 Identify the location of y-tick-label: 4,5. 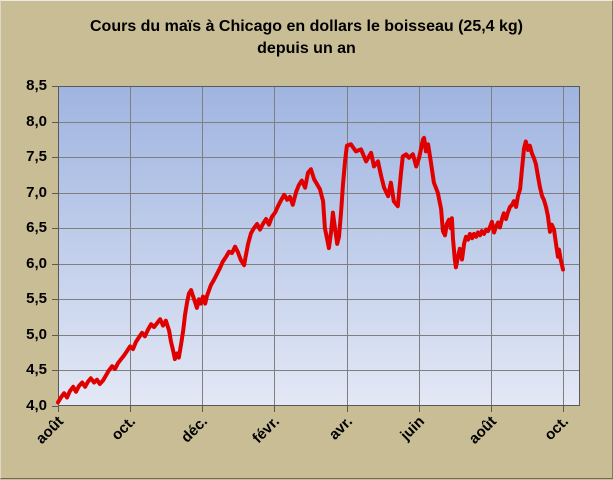
(36, 370).